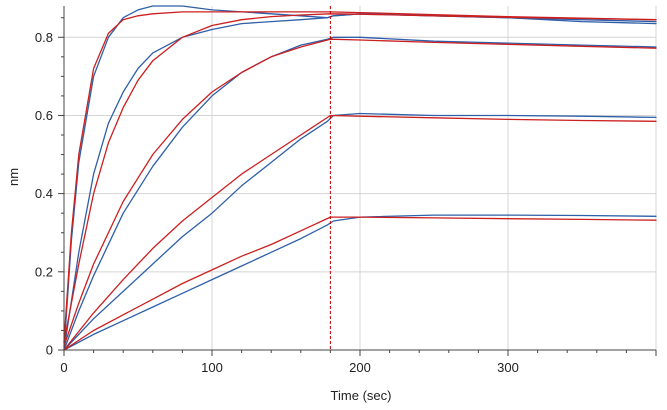 The width and height of the screenshot is (667, 410). What do you see at coordinates (360, 367) in the screenshot?
I see `x-tick-label: 200` at bounding box center [360, 367].